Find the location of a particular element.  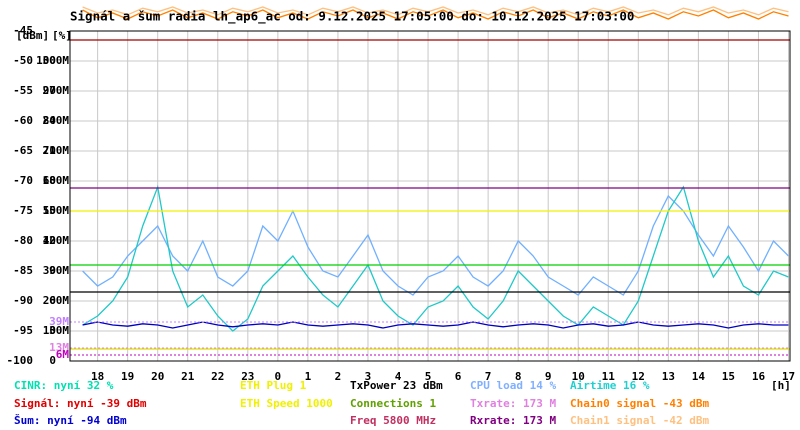

x-tick-label: 17 is located at coordinates (788, 376).